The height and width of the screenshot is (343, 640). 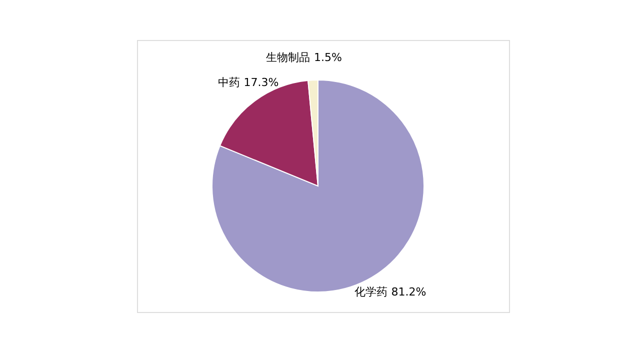 What do you see at coordinates (371, 291) in the screenshot?
I see `slice-label: 化学药` at bounding box center [371, 291].